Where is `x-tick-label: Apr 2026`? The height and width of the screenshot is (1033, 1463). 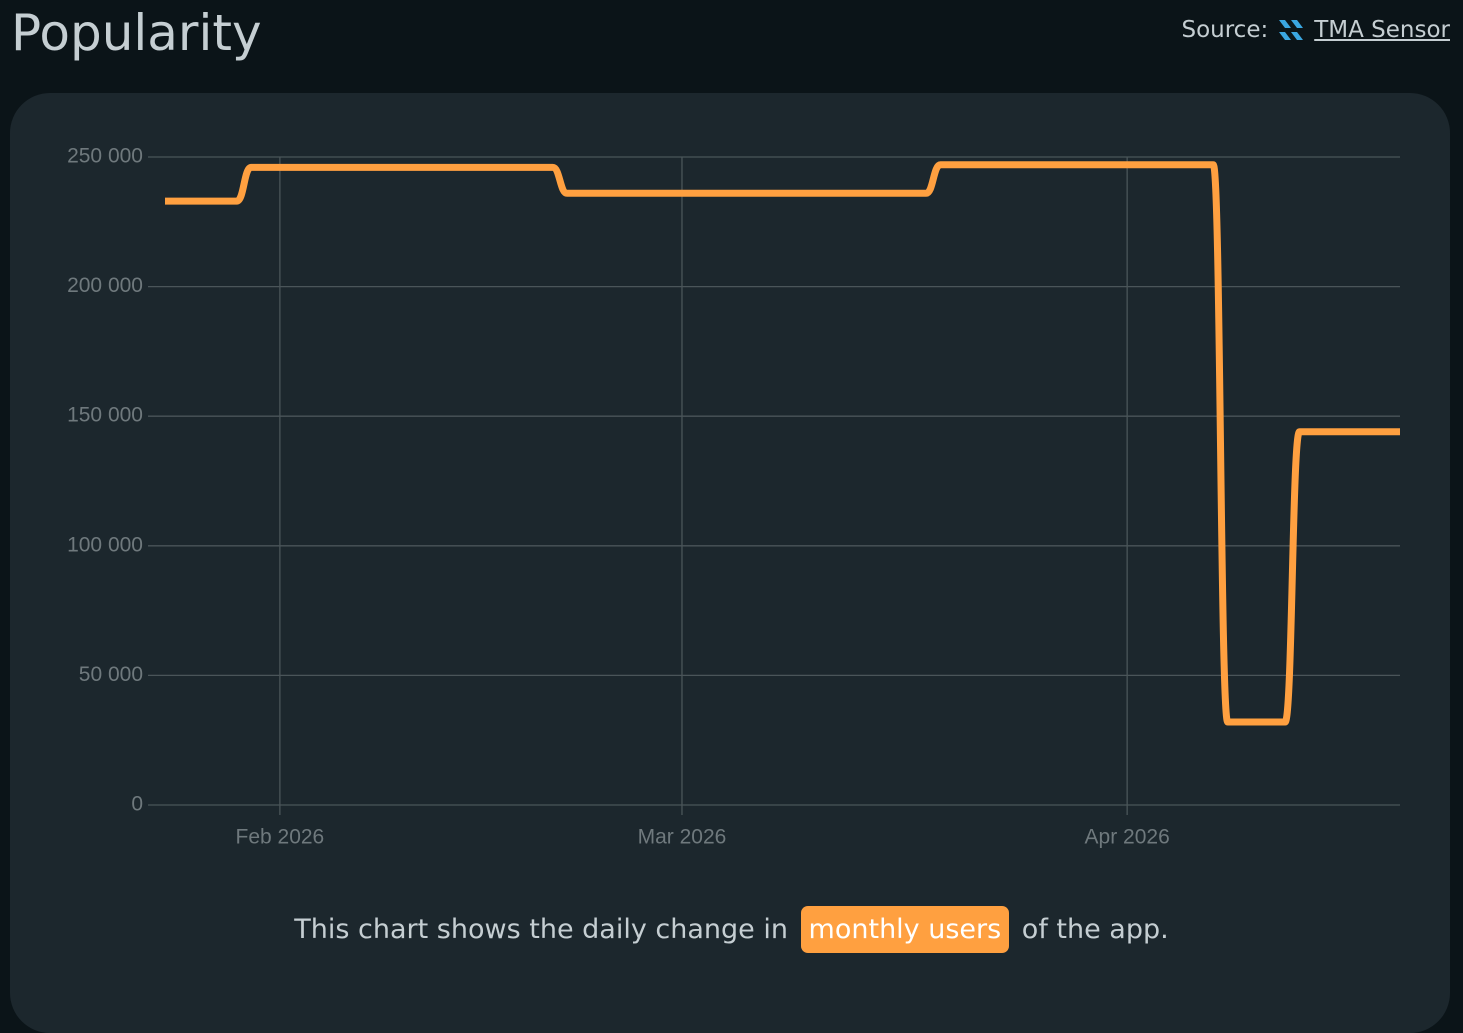
x-tick-label: Apr 2026 is located at coordinates (1127, 837).